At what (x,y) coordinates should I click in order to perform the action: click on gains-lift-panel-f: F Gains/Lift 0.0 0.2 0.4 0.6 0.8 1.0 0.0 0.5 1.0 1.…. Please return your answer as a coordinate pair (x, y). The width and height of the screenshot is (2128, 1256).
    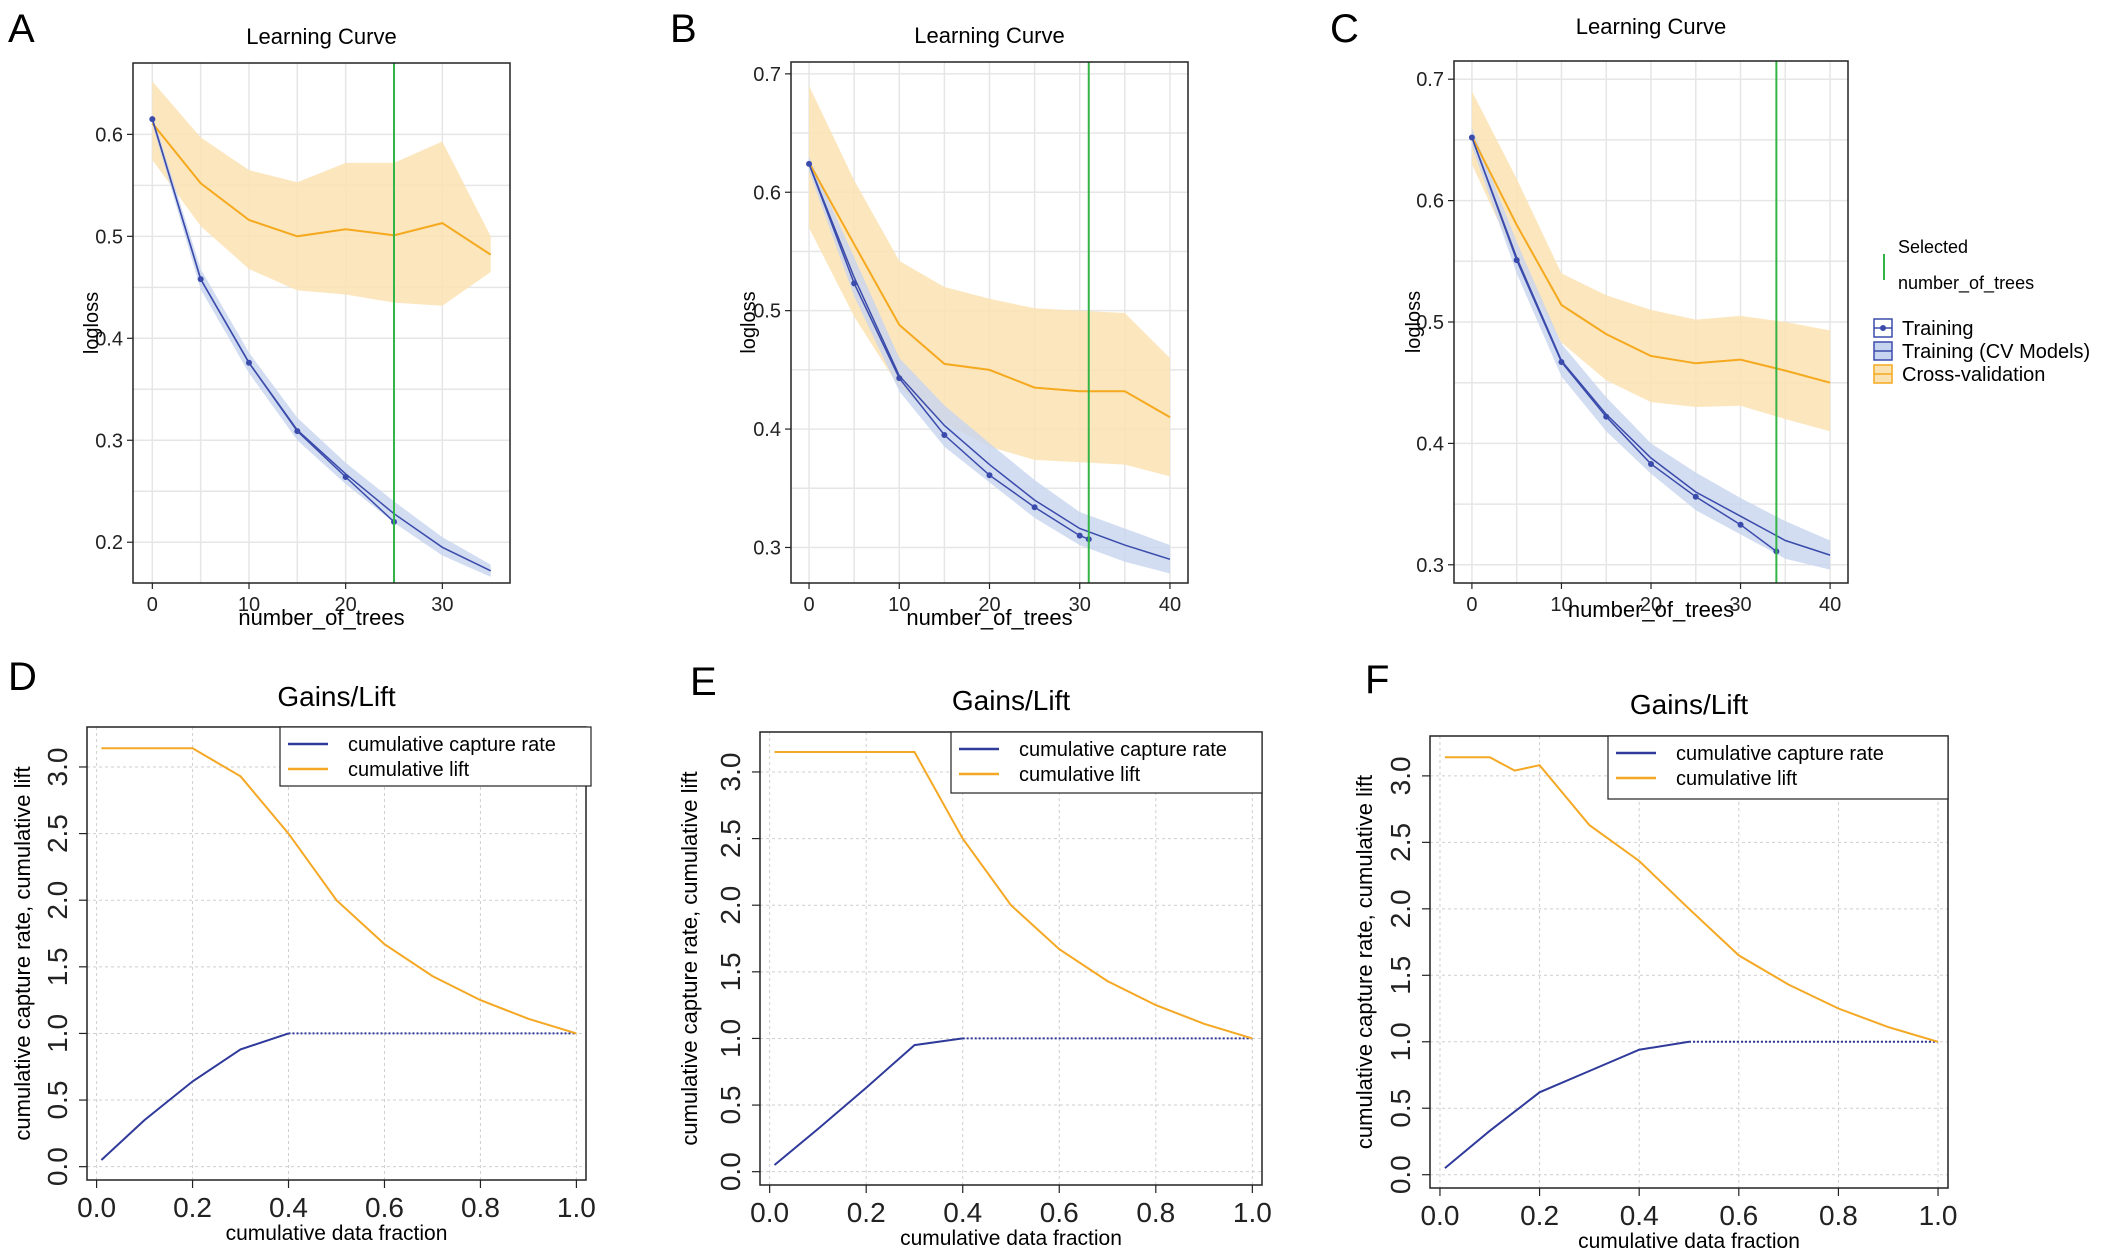
    Looking at the image, I should click on (1655, 955).